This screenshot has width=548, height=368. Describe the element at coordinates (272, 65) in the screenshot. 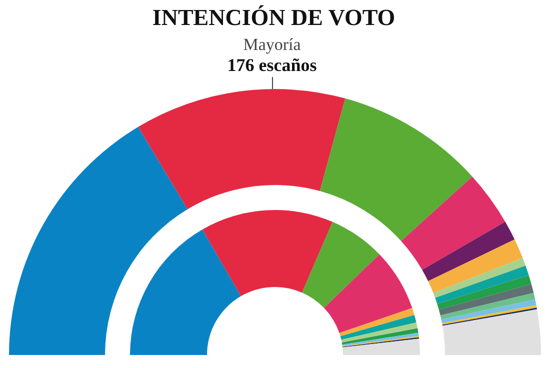

I see `text: 176 escaños` at that location.